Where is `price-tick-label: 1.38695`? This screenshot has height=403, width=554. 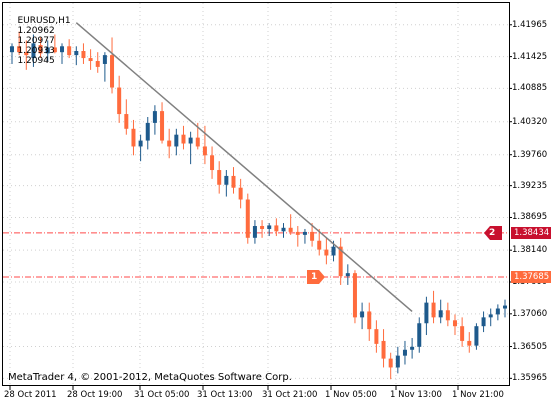
price-tick-label: 1.38695 is located at coordinates (530, 217).